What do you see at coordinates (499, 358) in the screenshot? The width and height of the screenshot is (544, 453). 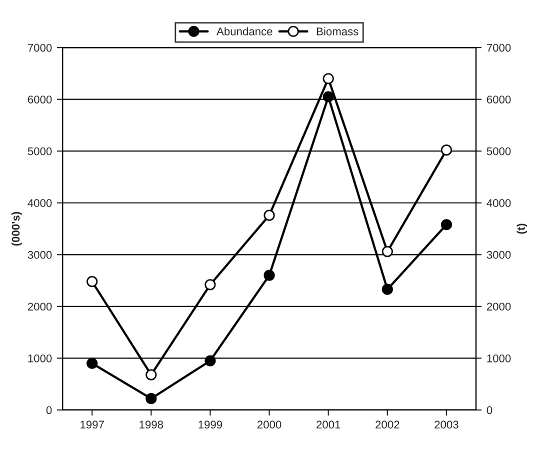 I see `y2-tick-label: 1000` at bounding box center [499, 358].